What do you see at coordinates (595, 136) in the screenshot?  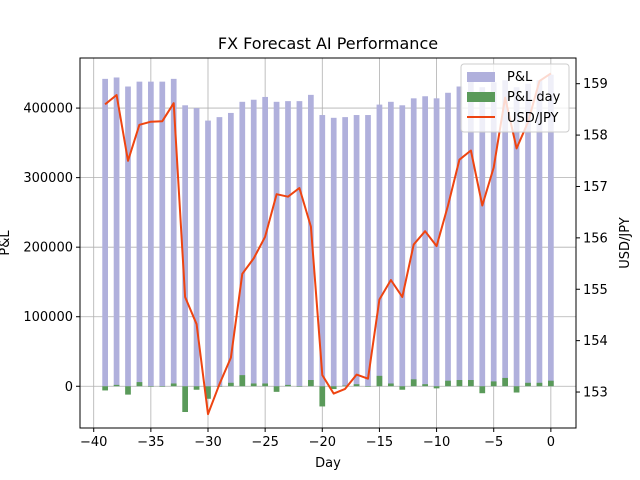 I see `y2-tick-label: 158` at bounding box center [595, 136].